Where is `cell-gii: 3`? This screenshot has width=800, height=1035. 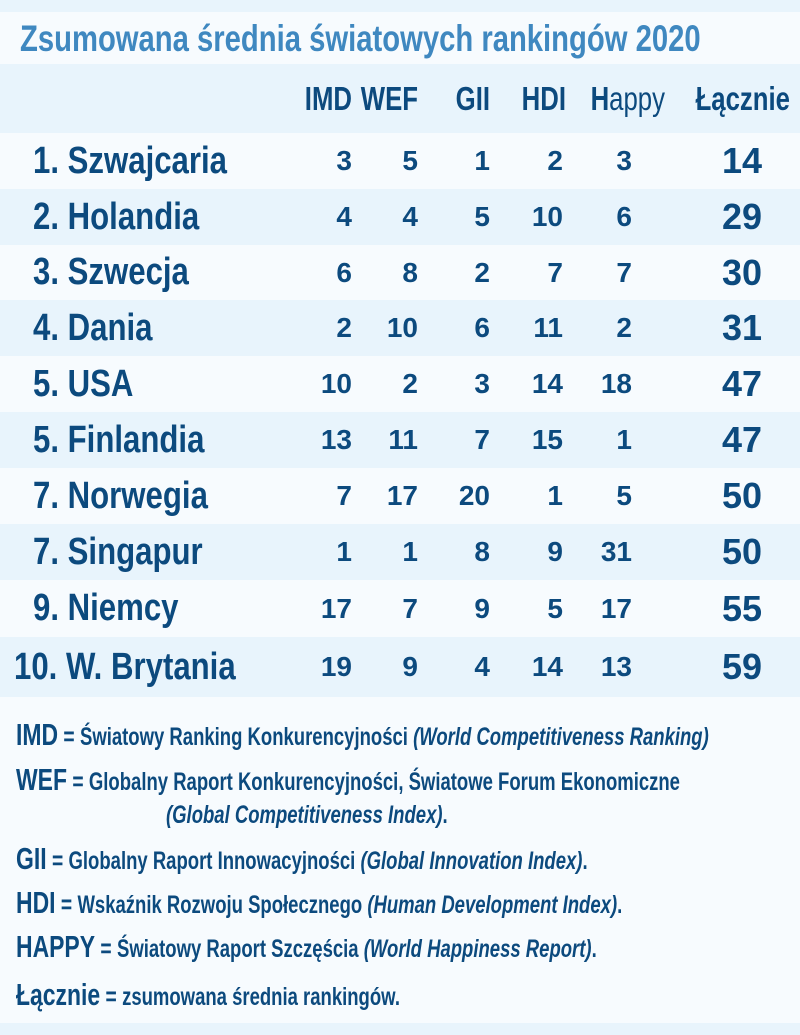
cell-gii: 3 is located at coordinates (482, 383).